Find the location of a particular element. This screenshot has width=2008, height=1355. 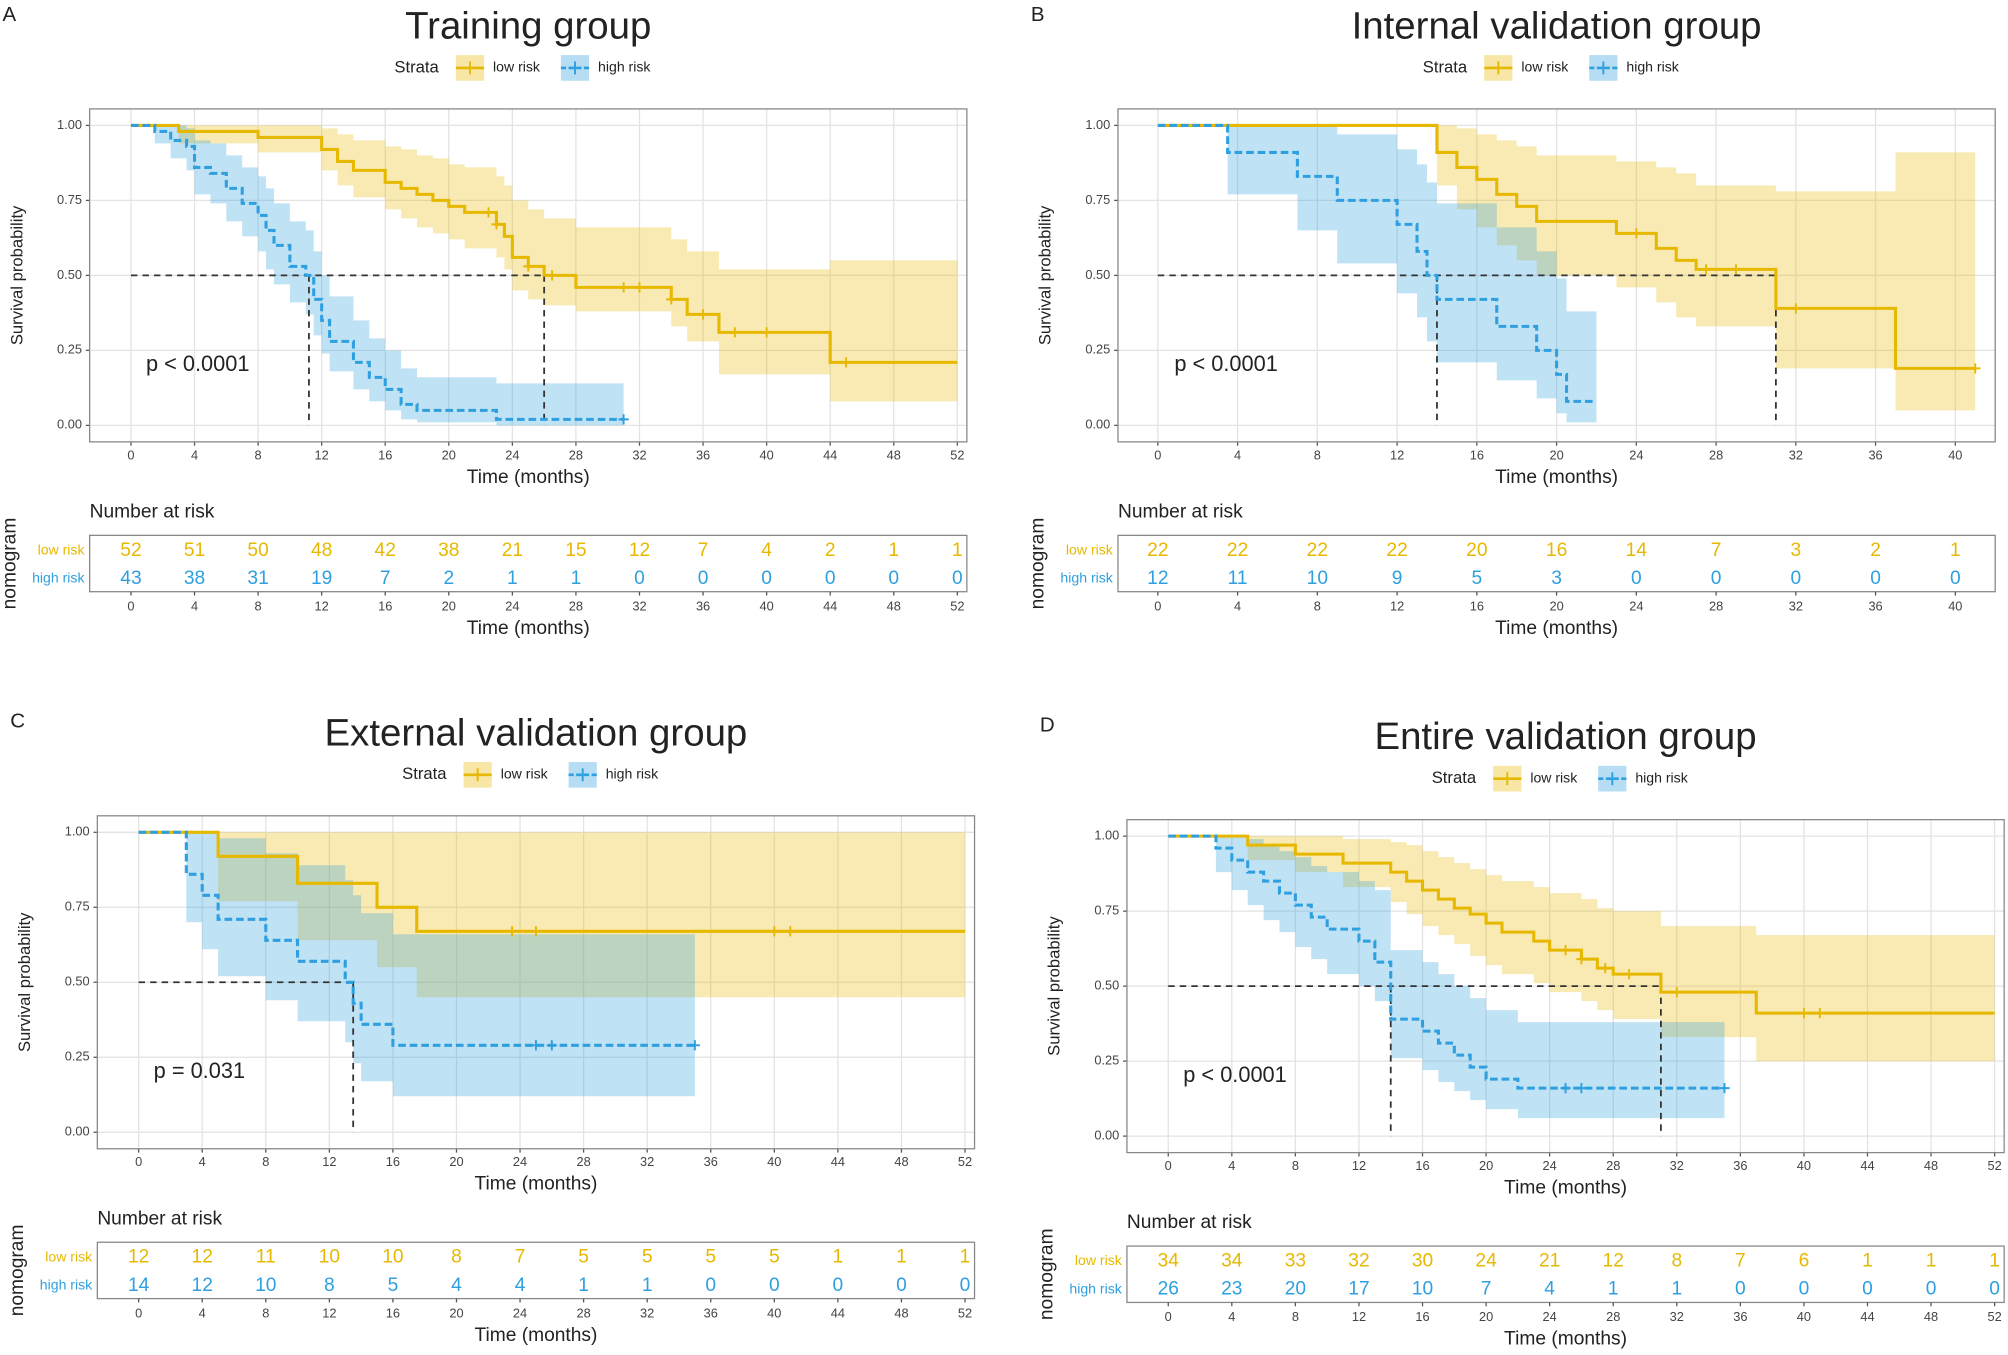

risk-count: 42 is located at coordinates (385, 550).